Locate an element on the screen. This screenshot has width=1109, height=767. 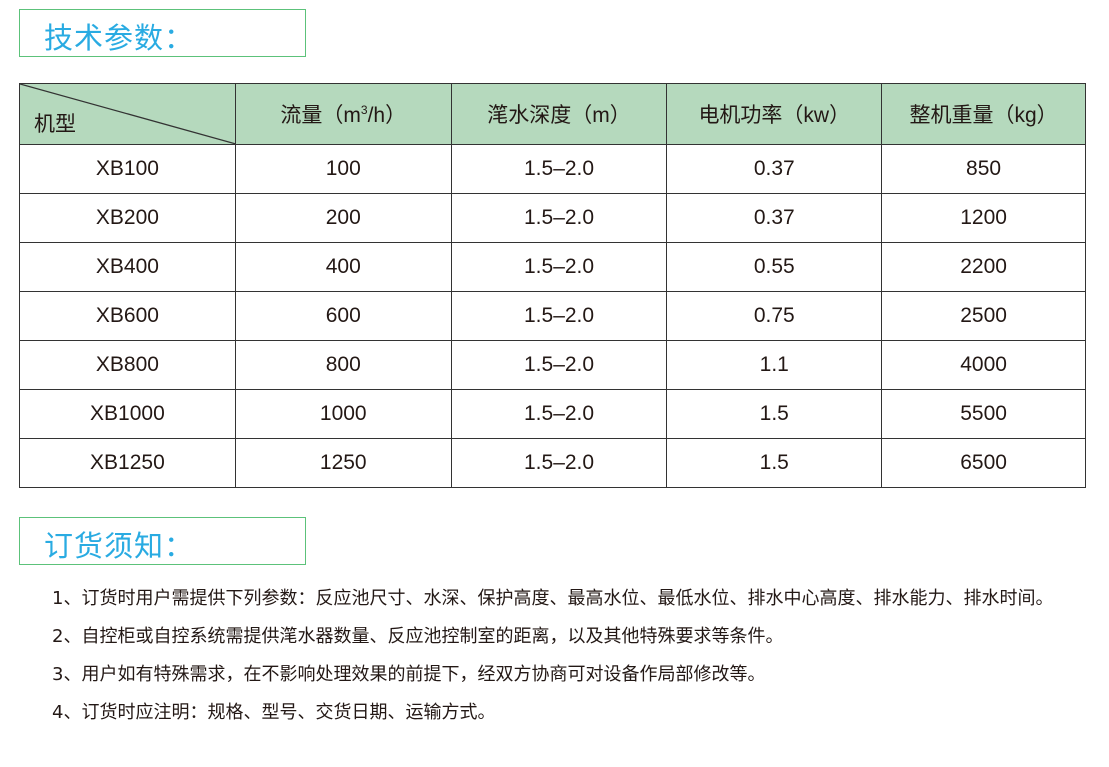
table-cell: 1000 is located at coordinates (343, 414).